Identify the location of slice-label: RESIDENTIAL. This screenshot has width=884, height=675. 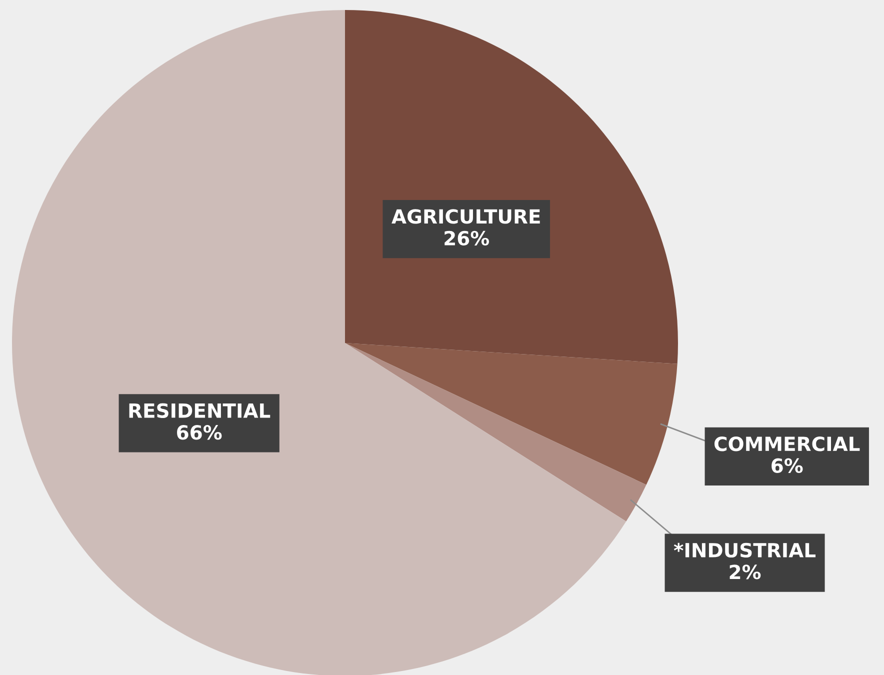
(199, 410).